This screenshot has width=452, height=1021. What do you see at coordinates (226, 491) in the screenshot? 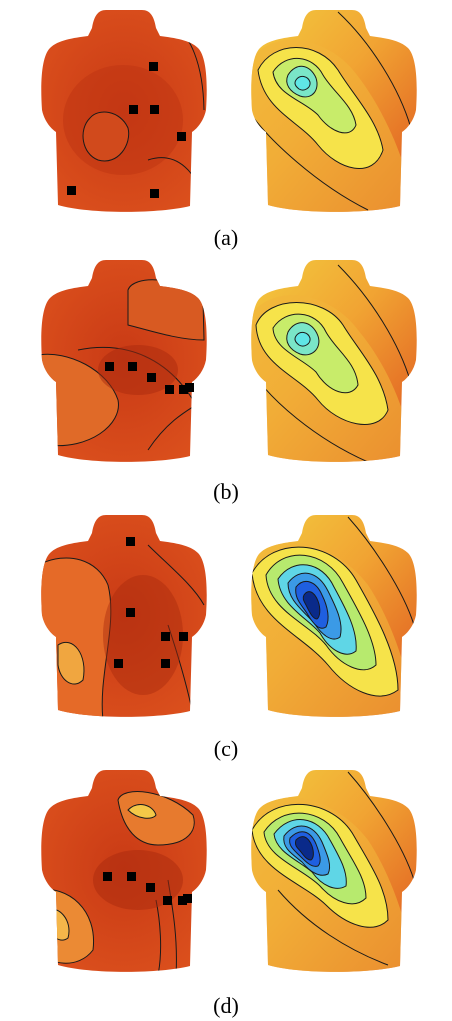
I see `panel-label: (b)` at bounding box center [226, 491].